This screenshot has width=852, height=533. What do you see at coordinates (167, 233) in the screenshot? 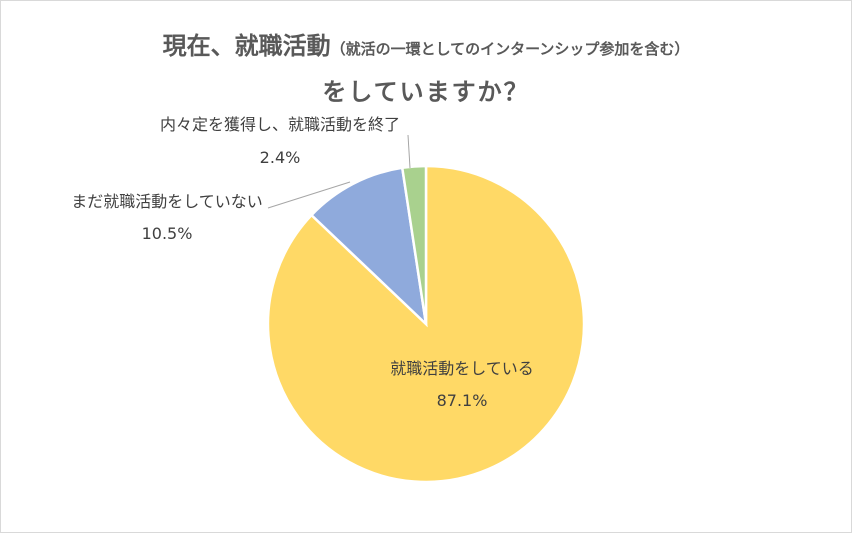
I see `slice-value-2: 10.5%` at bounding box center [167, 233].